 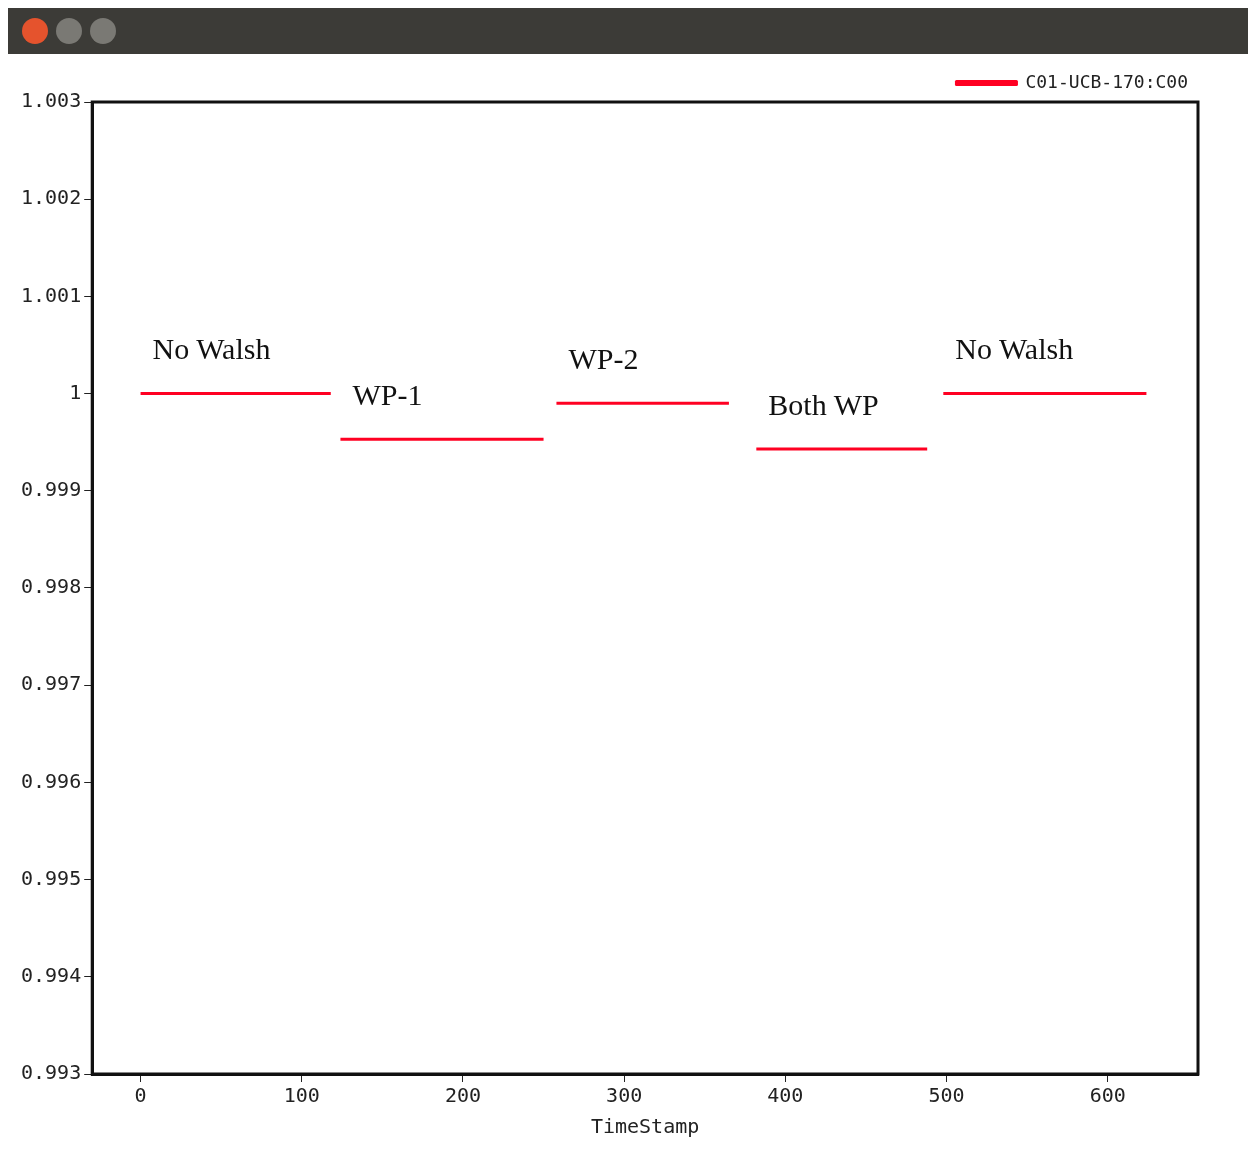 I want to click on y-tick-label: 0.993, so click(x=51, y=1072).